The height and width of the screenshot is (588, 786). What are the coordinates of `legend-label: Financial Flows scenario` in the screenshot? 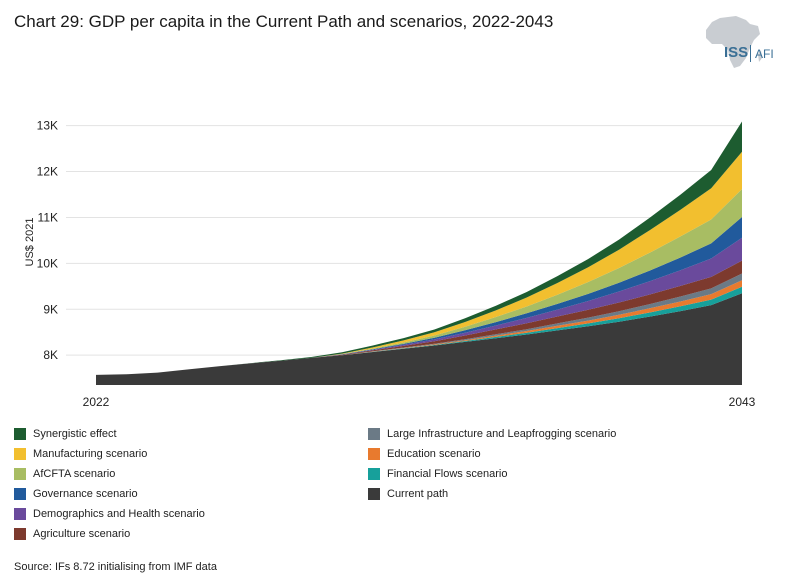 It's located at (447, 474).